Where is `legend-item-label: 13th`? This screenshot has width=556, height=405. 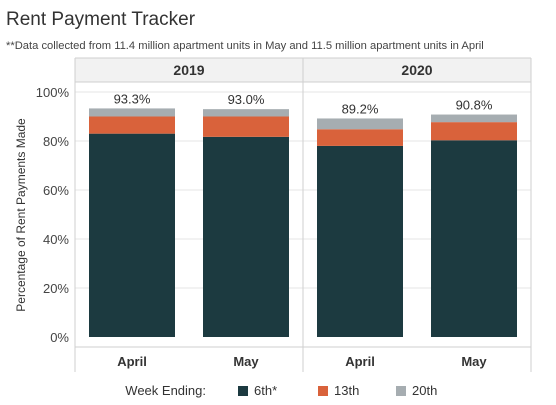 legend-item-label: 13th is located at coordinates (346, 390).